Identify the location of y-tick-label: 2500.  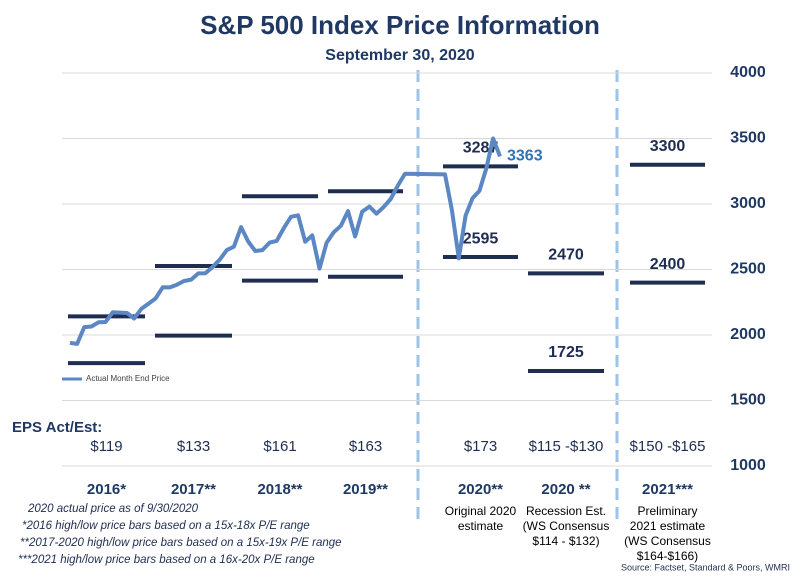
(748, 269).